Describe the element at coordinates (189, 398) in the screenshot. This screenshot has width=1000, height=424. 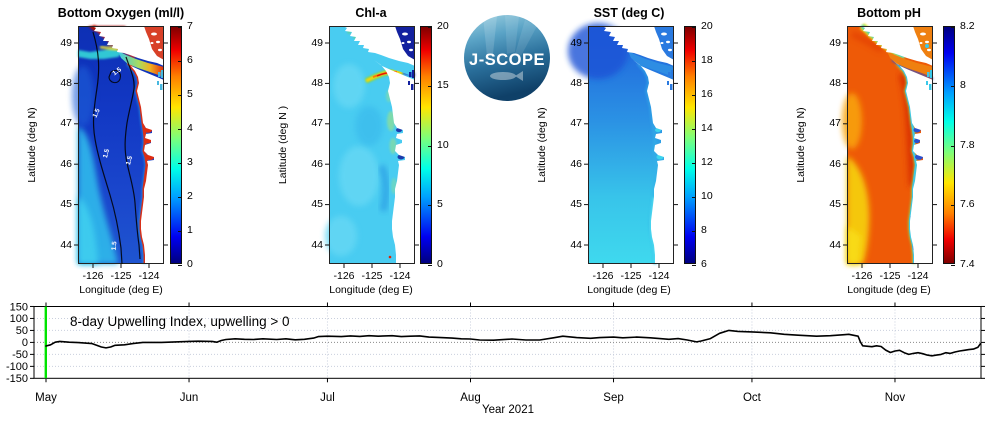
I see `month-tick-label: Jun` at that location.